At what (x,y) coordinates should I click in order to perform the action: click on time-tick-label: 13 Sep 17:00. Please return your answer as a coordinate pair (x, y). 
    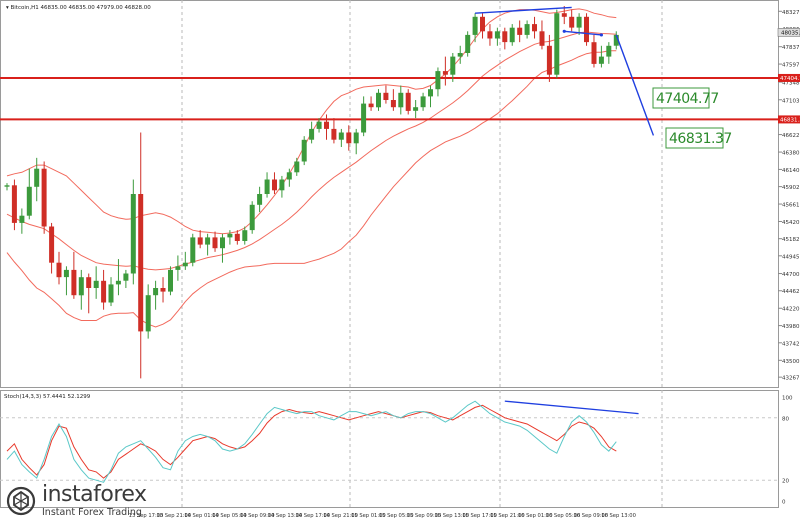
    Looking at the image, I should click on (146, 516).